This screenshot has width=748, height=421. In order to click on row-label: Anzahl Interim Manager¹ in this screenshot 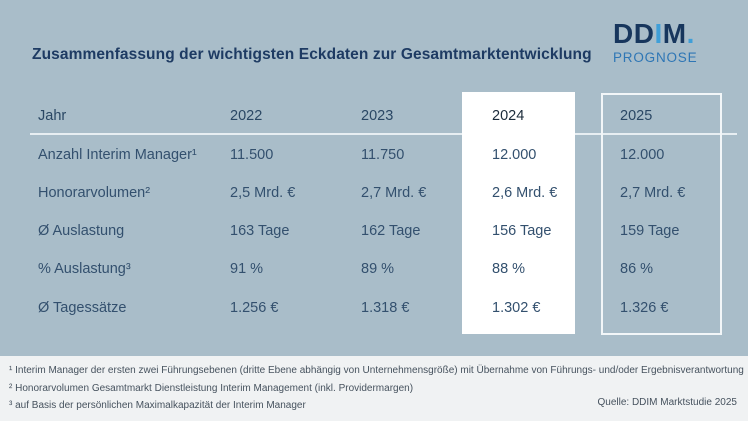, I will do `click(117, 155)`.